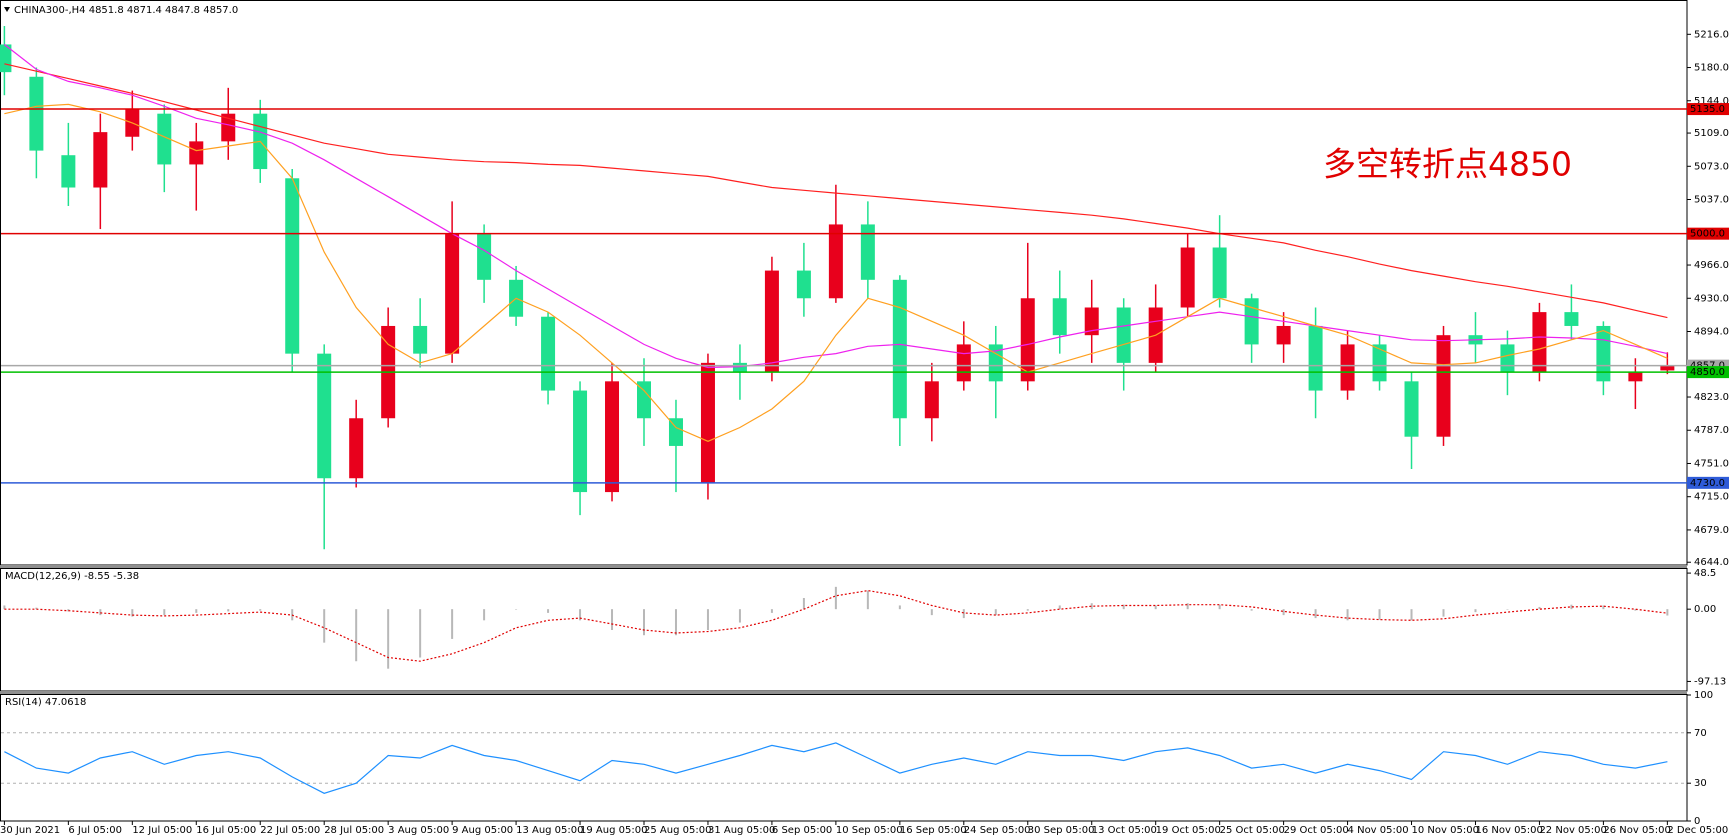 This screenshot has height=840, width=1729. Describe the element at coordinates (1711, 200) in the screenshot. I see `y-tick-label: 5037.0` at that location.